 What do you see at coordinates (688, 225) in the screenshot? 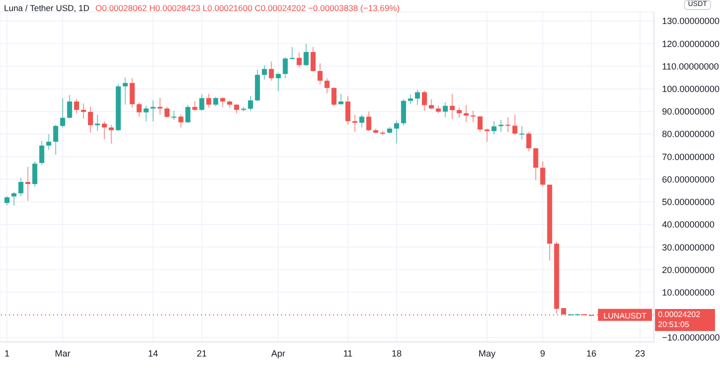
I see `y-tick-label: 40.00000000` at bounding box center [688, 225].